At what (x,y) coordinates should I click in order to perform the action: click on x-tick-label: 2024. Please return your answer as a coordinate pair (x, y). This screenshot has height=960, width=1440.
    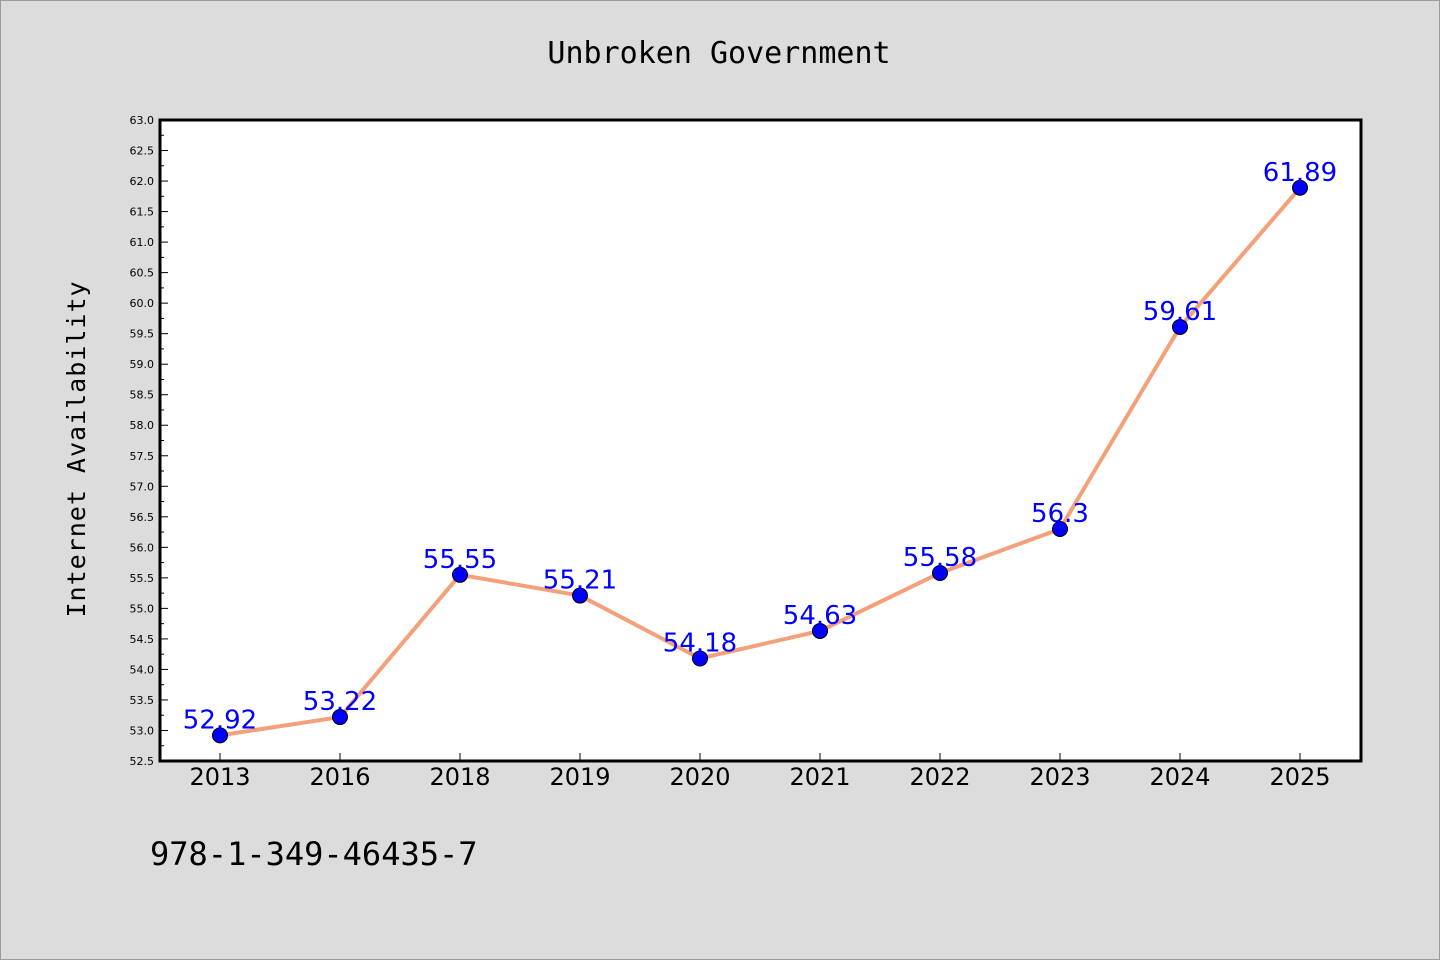
    Looking at the image, I should click on (1179, 777).